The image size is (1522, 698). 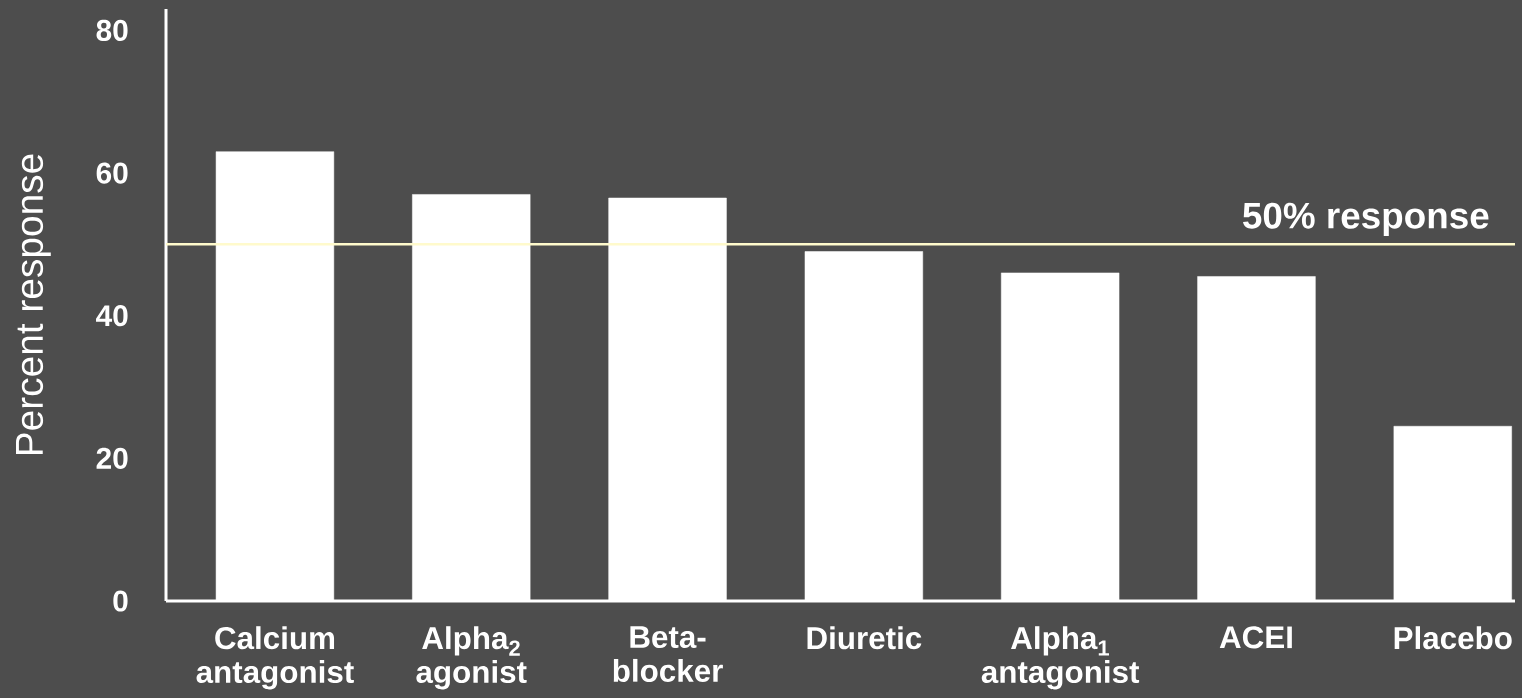 I want to click on y-tick-label: 60, so click(x=112, y=173).